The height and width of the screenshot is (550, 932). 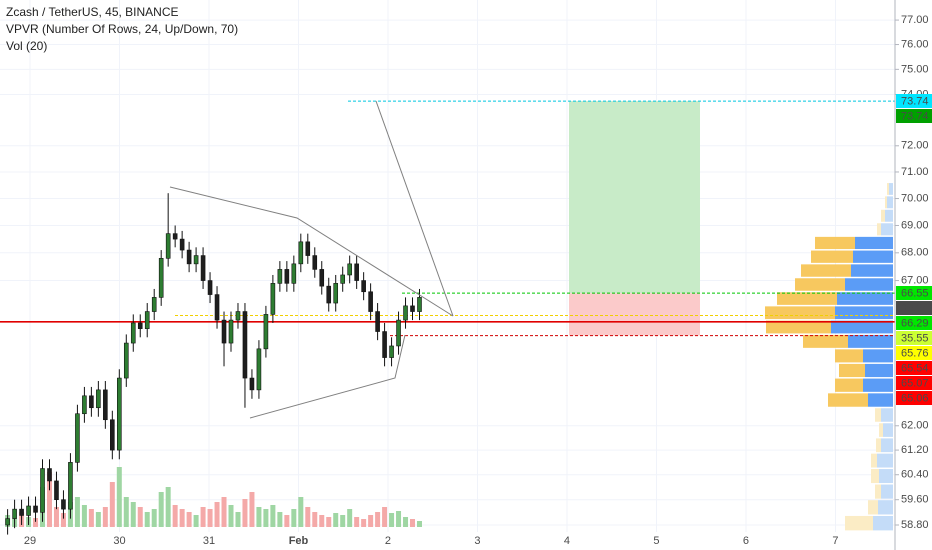 What do you see at coordinates (915, 500) in the screenshot?
I see `y-tick-label: 59.60` at bounding box center [915, 500].